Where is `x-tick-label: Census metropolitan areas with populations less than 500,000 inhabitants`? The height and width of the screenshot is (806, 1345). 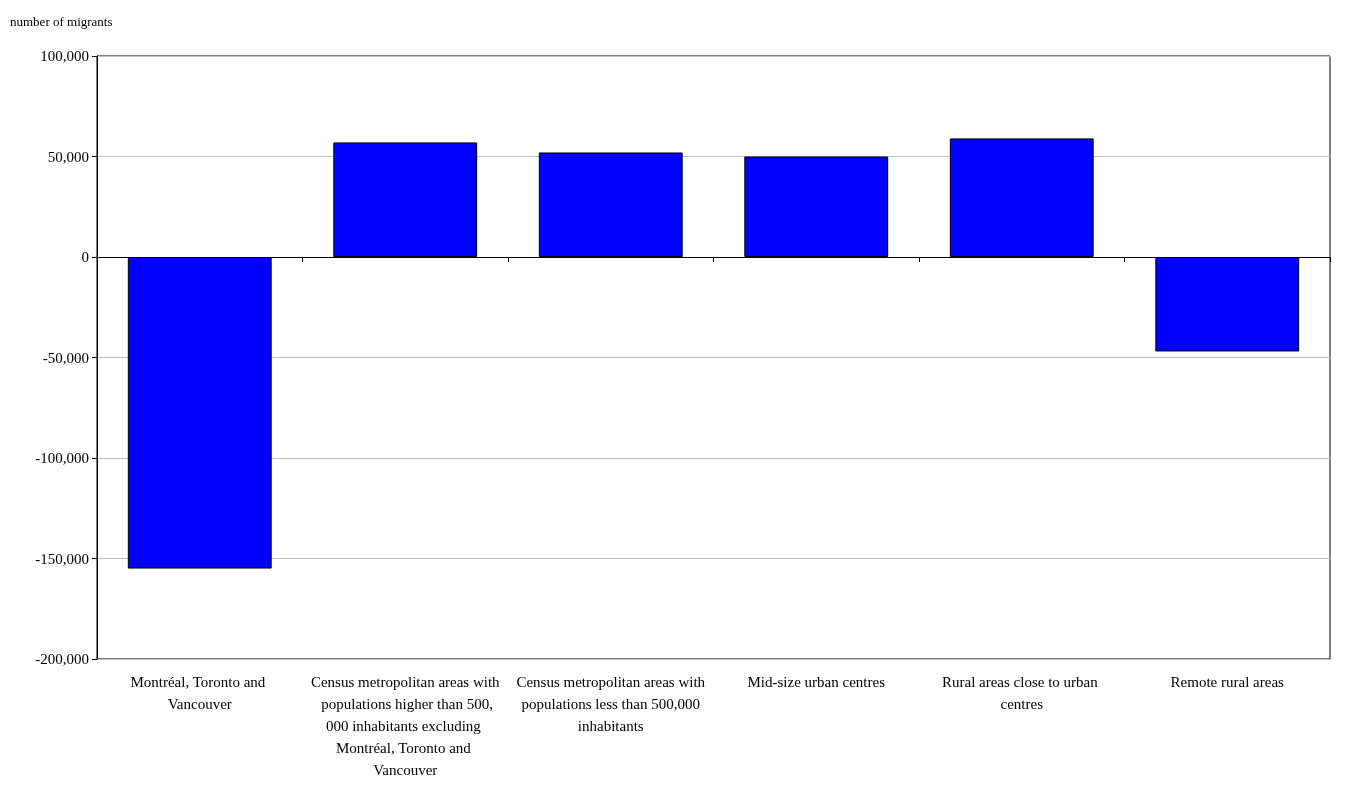 x-tick-label: Census metropolitan areas with populations less than 500,000 inhabitants is located at coordinates (611, 704).